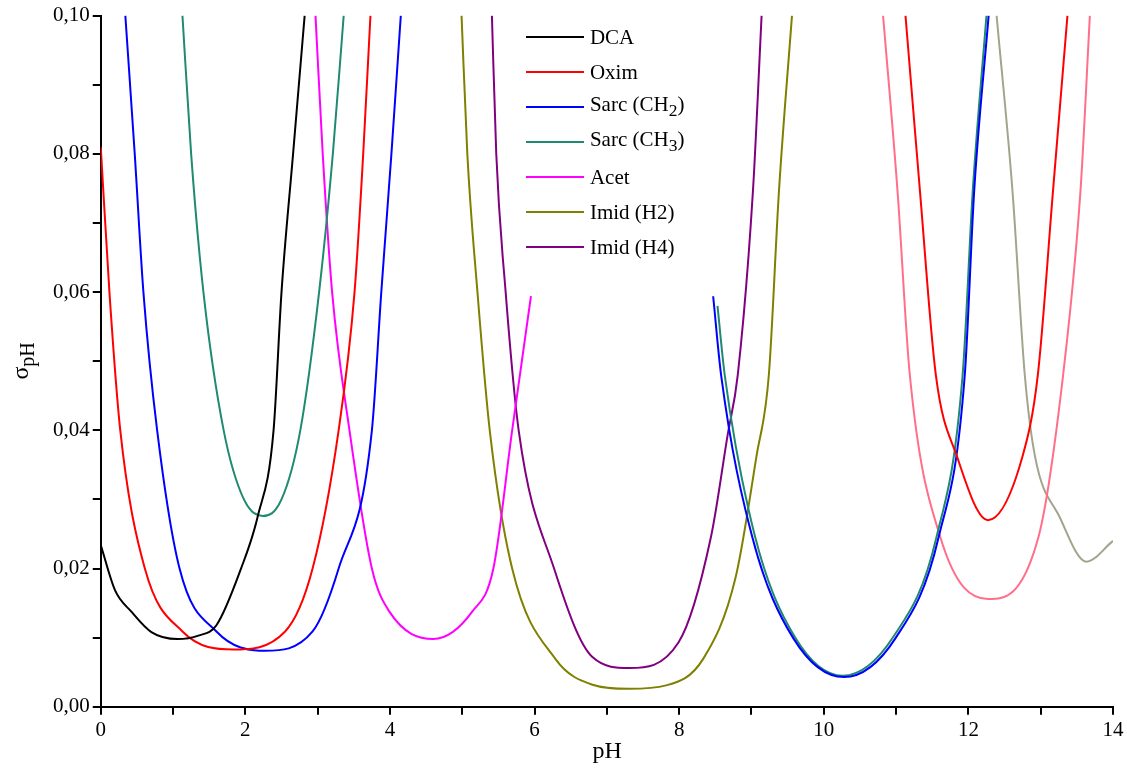  I want to click on y-tick-label: 0,06, so click(71, 290).